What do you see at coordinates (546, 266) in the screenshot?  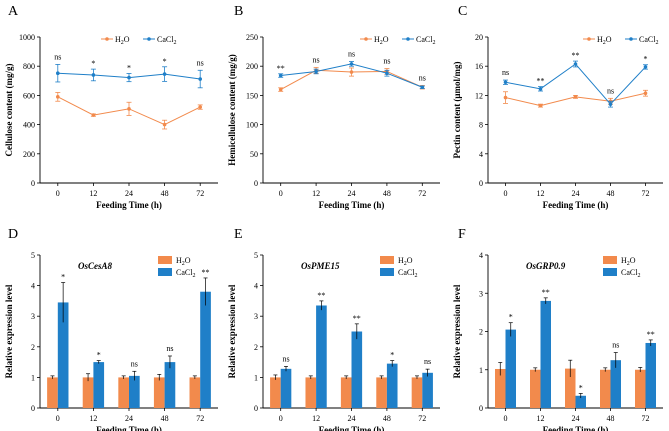 I see `gene-name: OsGRP0.9` at bounding box center [546, 266].